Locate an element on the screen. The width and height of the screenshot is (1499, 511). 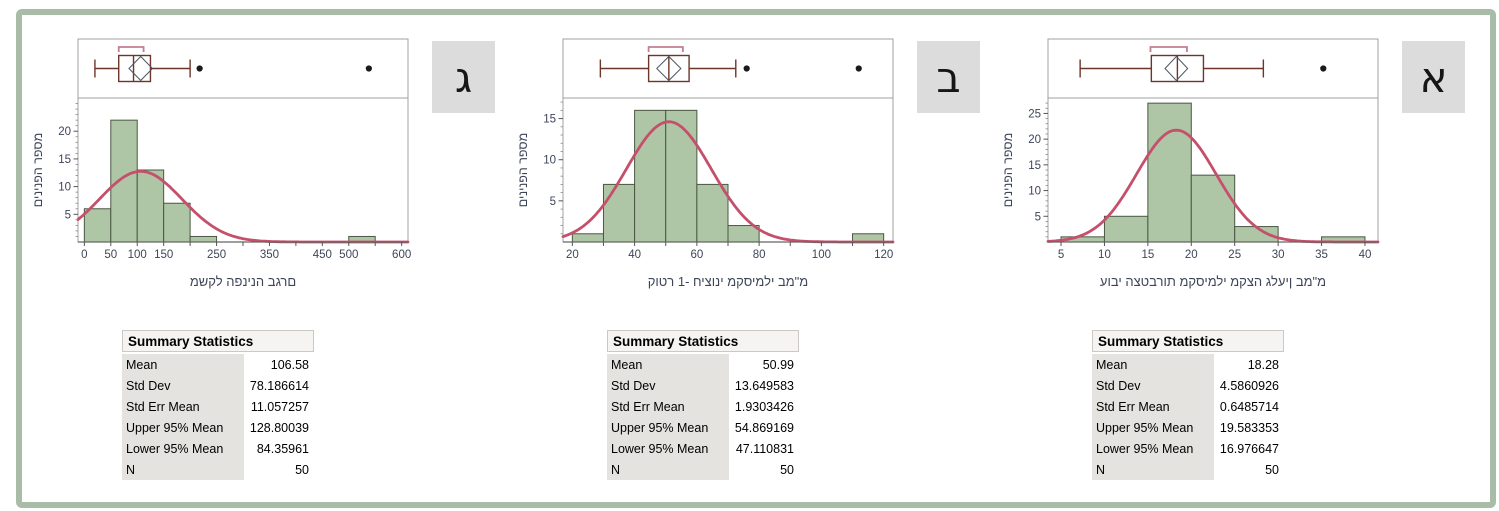
stat-value: 18.28 is located at coordinates (1249, 364).